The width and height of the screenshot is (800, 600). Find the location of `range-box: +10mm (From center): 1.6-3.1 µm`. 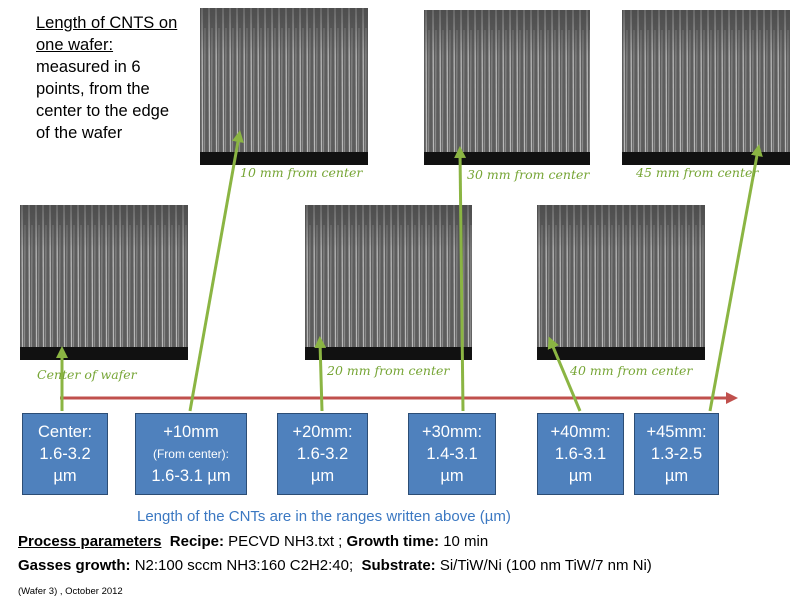

range-box: +10mm (From center): 1.6-3.1 µm is located at coordinates (191, 454).